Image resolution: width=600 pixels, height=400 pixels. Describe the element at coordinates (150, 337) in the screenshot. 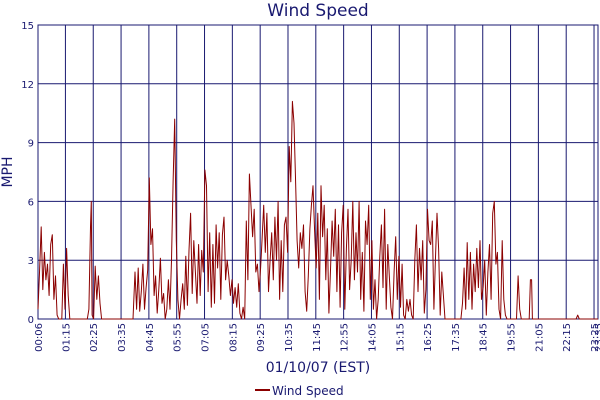

I see `x-tick-label: 04:45` at that location.